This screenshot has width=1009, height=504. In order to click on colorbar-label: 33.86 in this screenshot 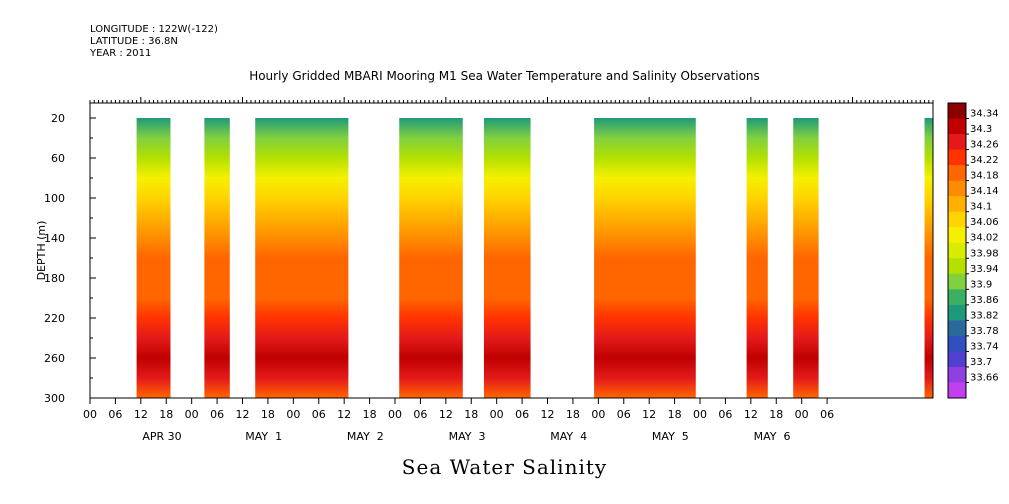, I will do `click(984, 300)`.